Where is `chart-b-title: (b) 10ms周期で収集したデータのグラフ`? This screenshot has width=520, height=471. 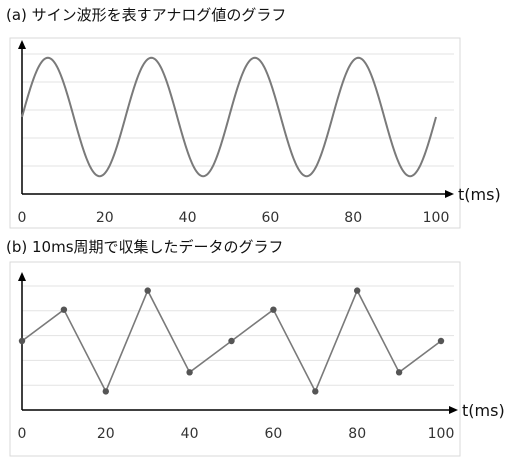 chart-b-title: (b) 10ms周期で収集したデータのグラフ is located at coordinates (145, 247).